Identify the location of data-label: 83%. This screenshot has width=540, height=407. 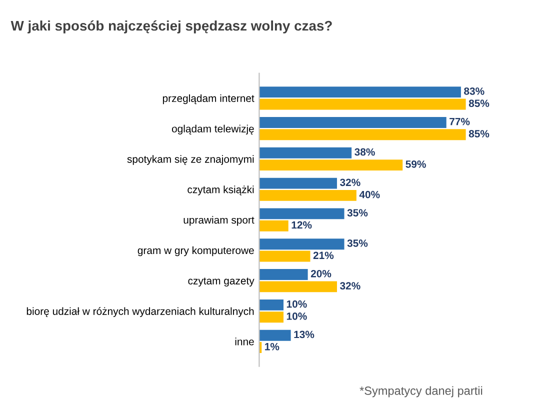
(474, 91).